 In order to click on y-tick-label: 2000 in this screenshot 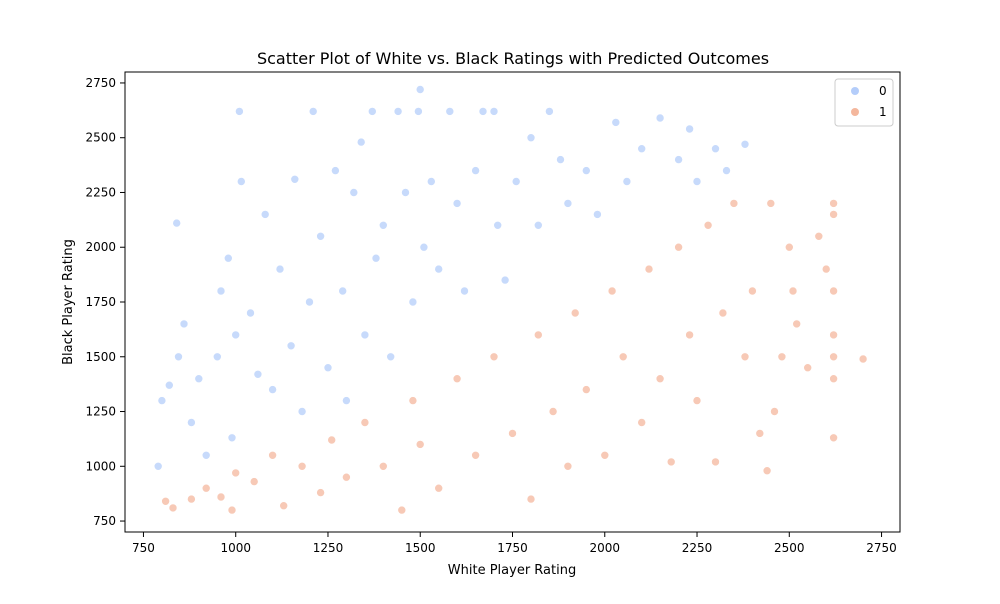, I will do `click(100, 247)`.